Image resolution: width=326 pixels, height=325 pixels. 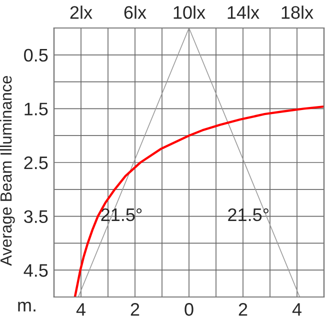 I want to click on x2-tick-label: 10lx, so click(x=190, y=12).